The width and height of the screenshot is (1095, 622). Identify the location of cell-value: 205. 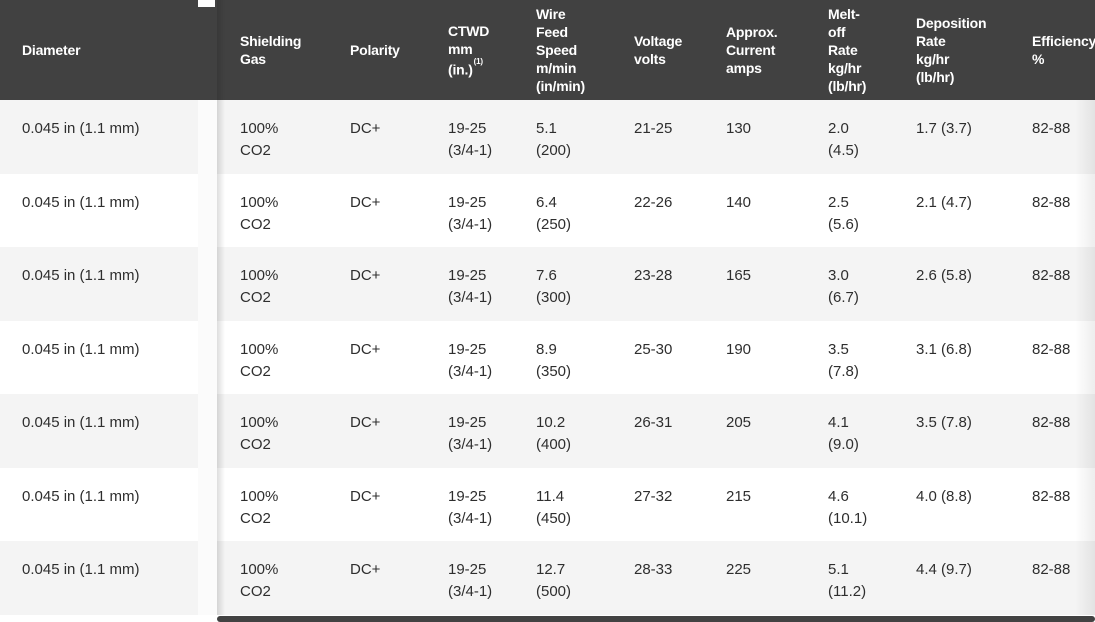
(739, 422).